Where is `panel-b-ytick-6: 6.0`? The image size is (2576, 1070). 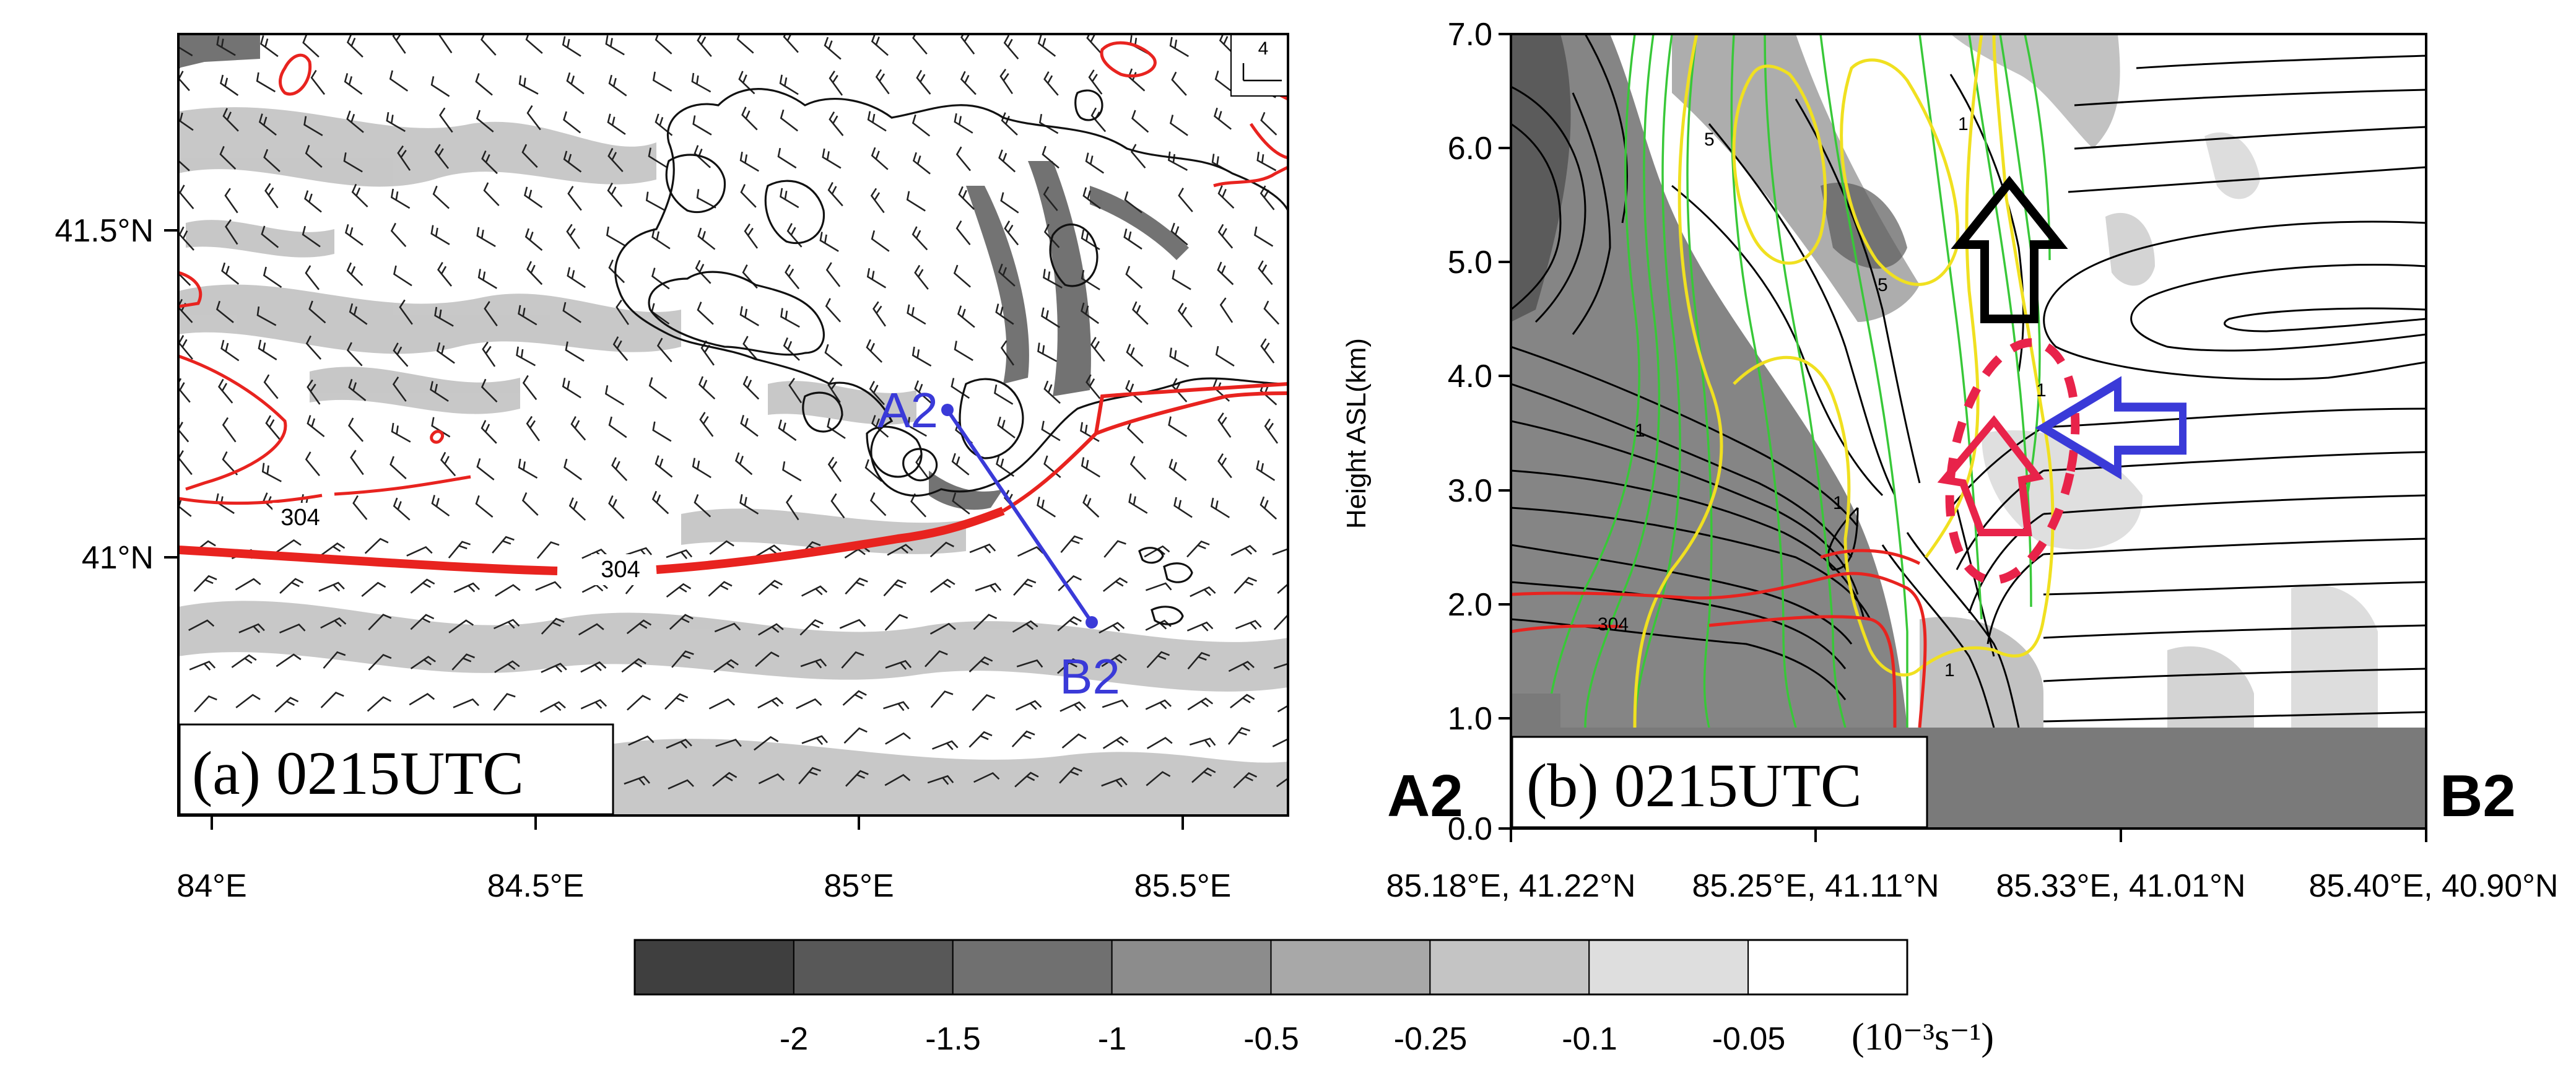 panel-b-ytick-6: 6.0 is located at coordinates (1470, 149).